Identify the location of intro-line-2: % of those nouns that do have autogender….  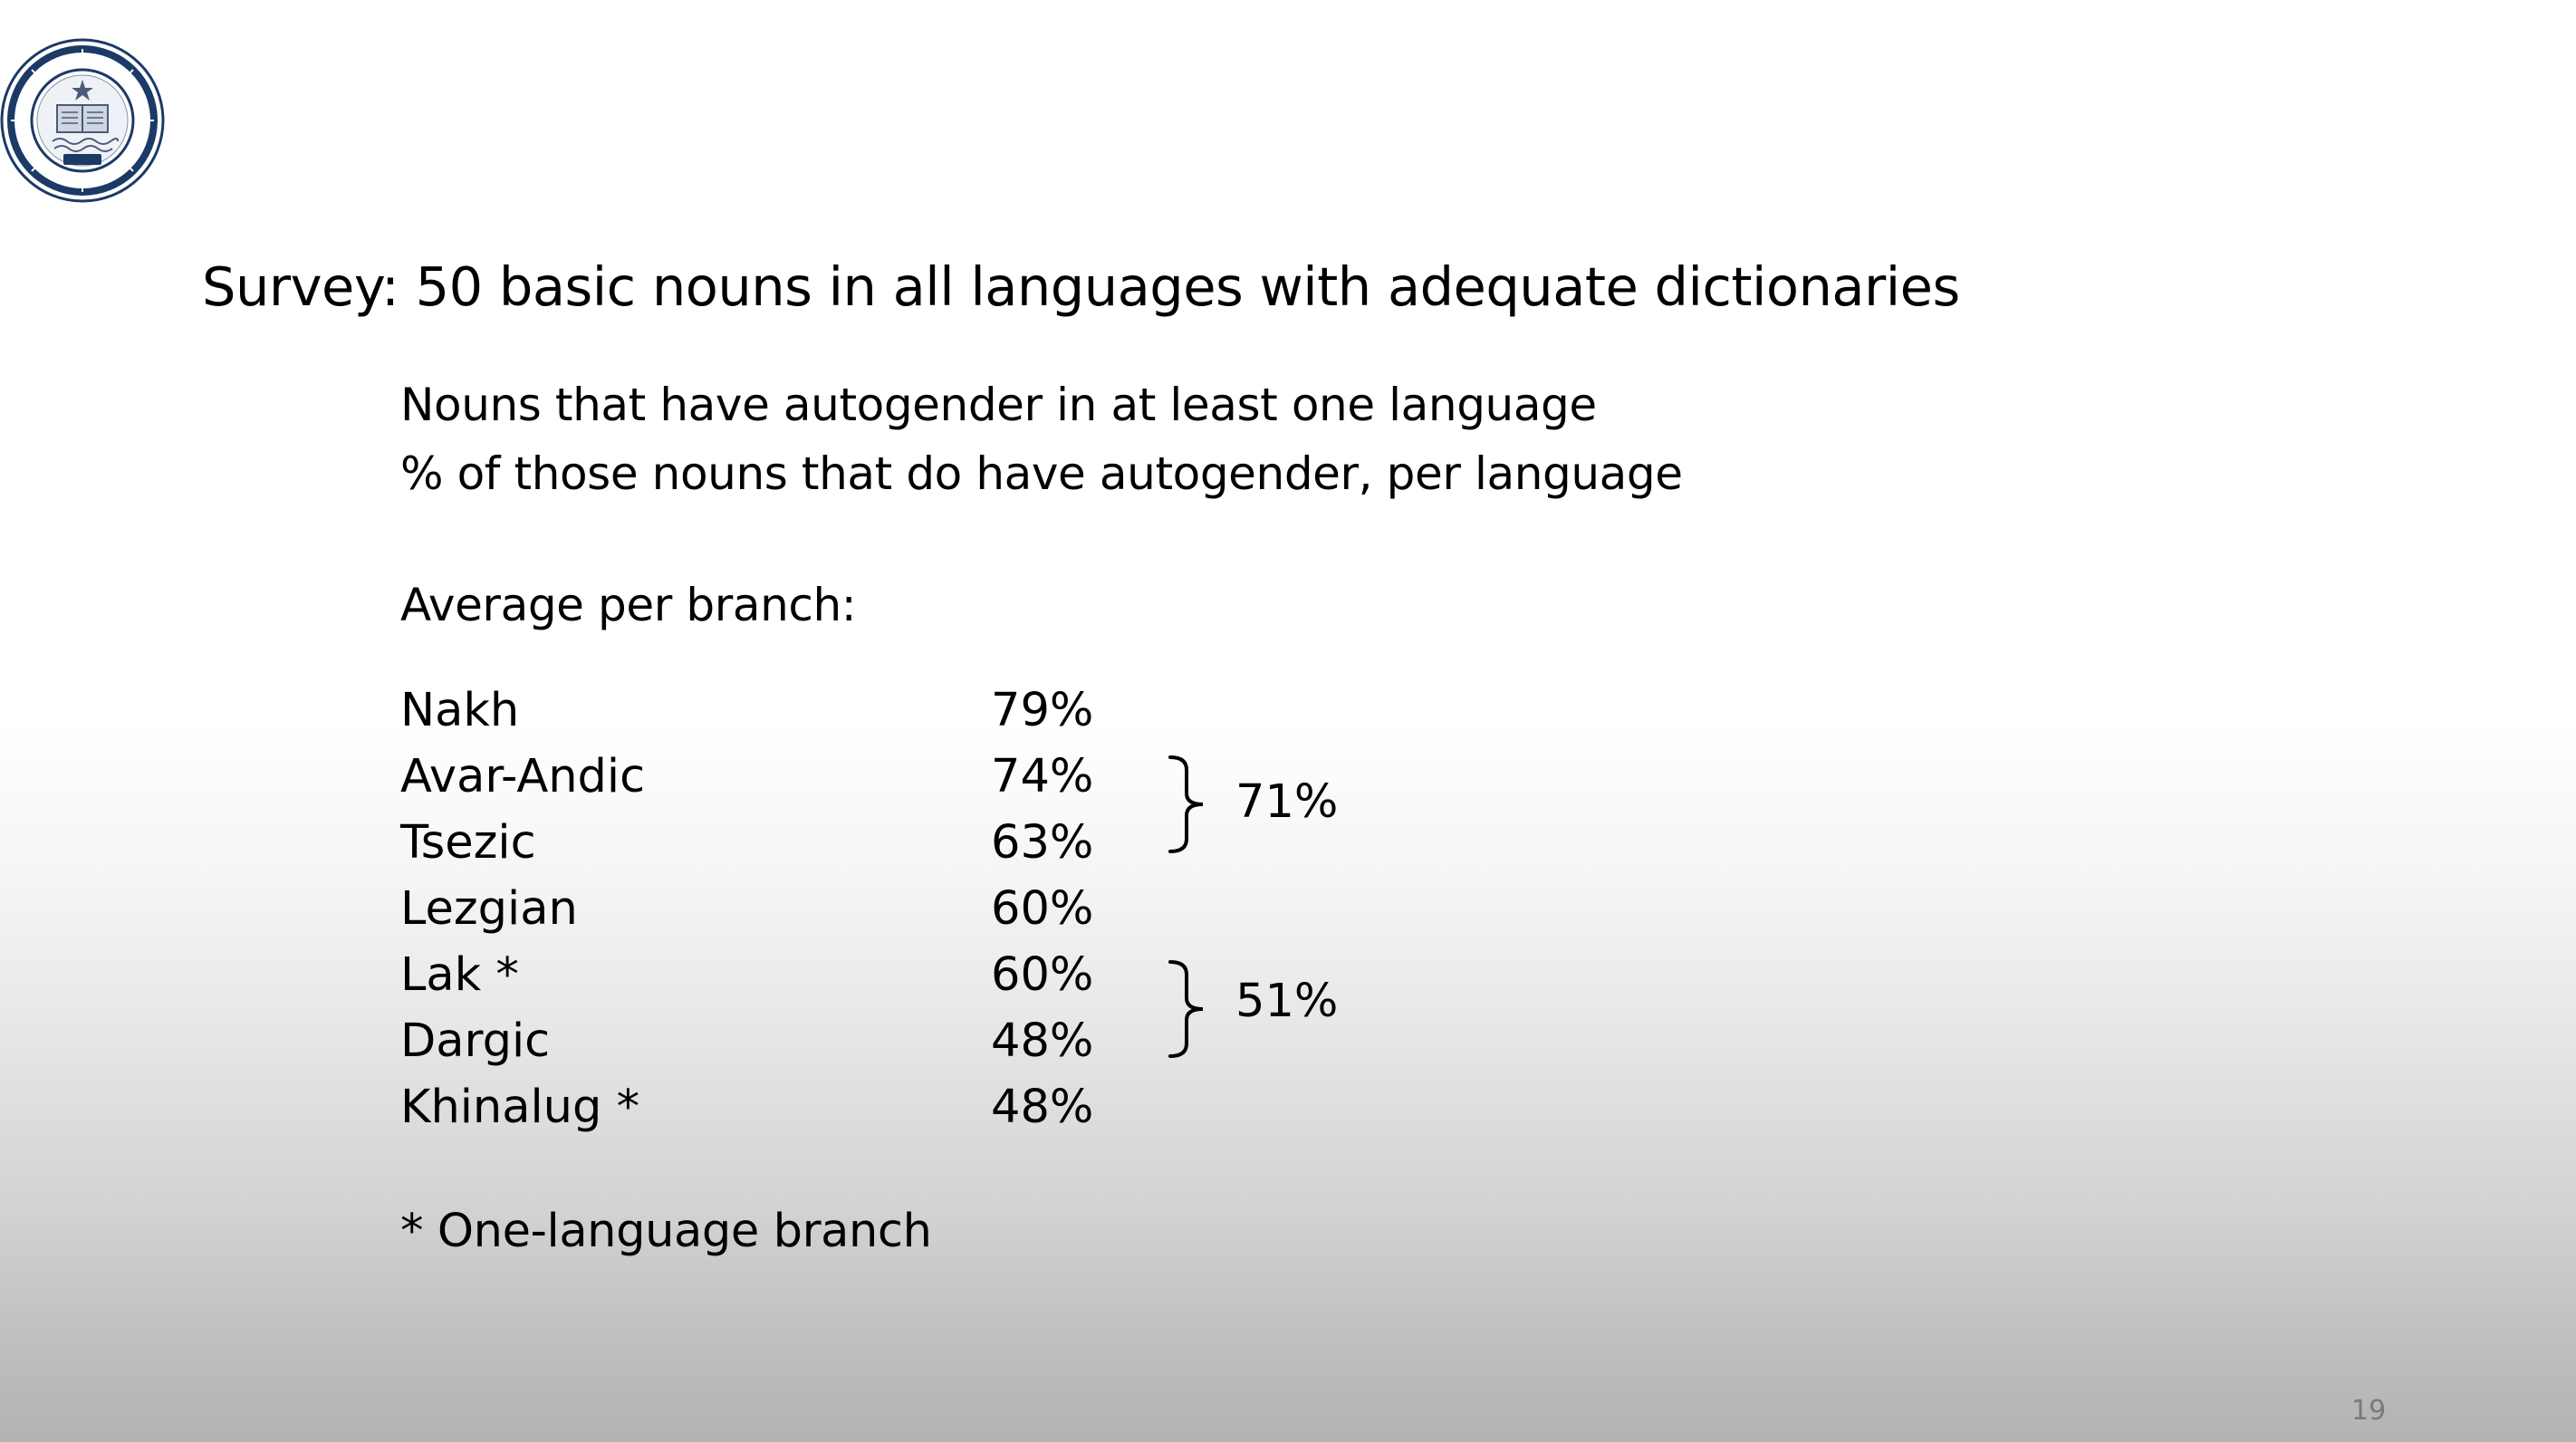
(1041, 473).